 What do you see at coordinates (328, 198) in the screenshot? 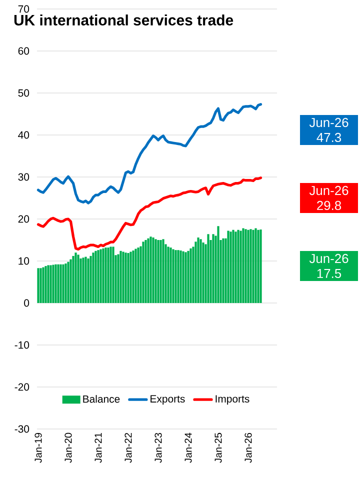
I see `text: Jun-26 29.8` at bounding box center [328, 198].